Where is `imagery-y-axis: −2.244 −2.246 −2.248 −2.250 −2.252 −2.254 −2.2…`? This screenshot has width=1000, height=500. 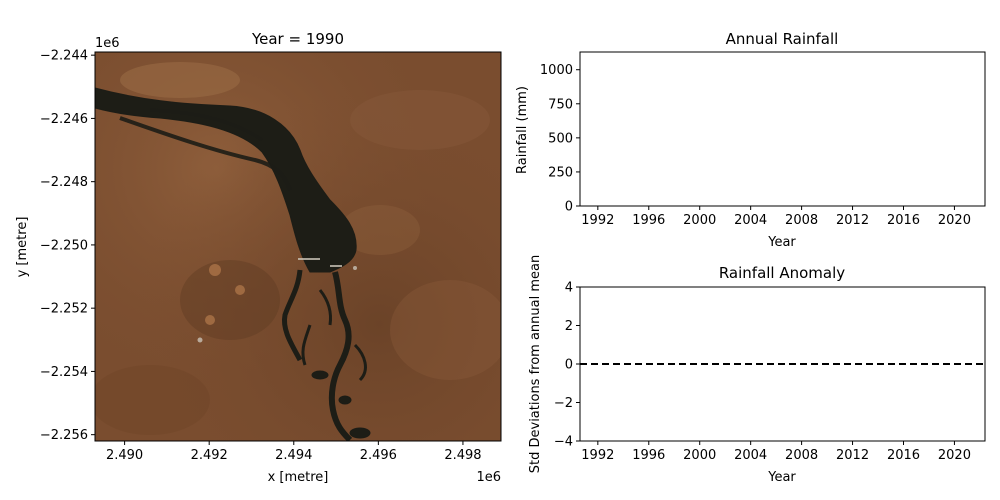 imagery-y-axis: −2.244 −2.246 −2.248 −2.250 −2.252 −2.254 −2.2… is located at coordinates (67, 246).